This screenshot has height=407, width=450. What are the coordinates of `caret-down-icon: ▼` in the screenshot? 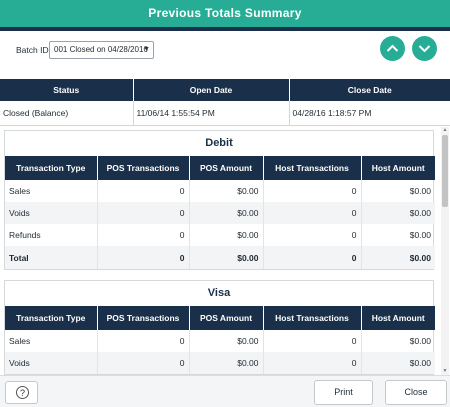 It's located at (146, 49).